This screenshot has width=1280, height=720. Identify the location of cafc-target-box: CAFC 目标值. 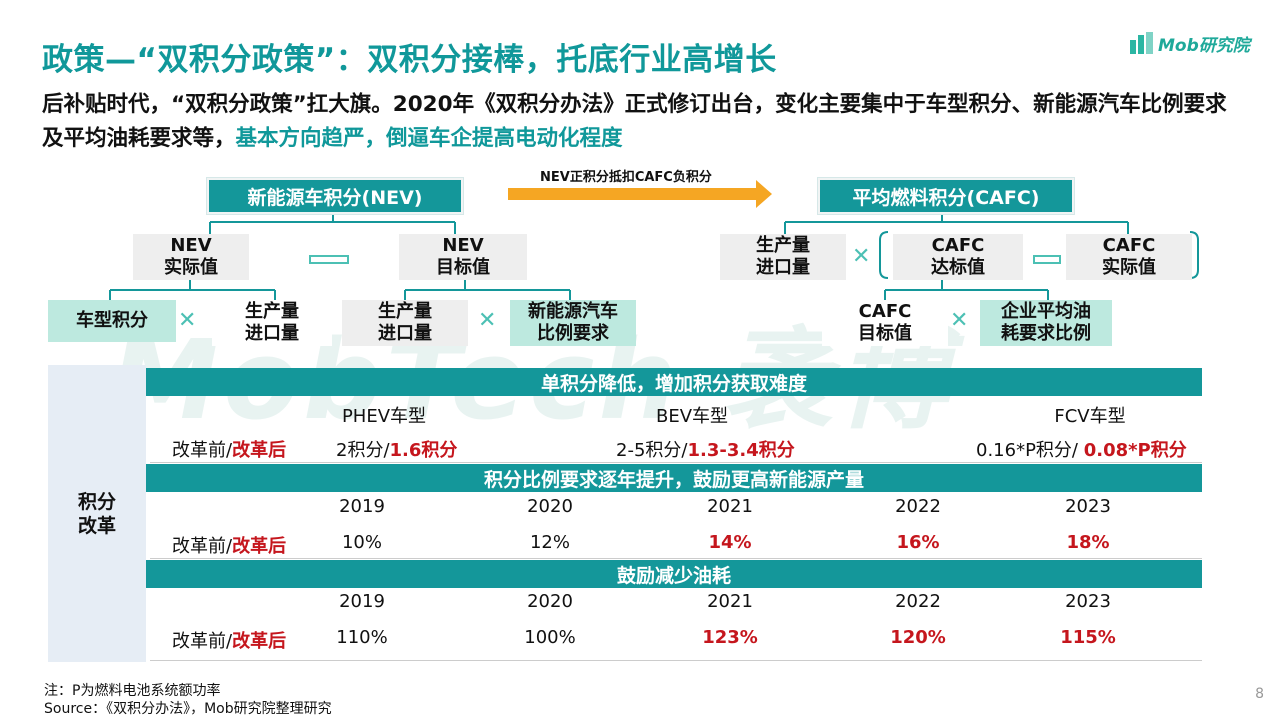
(885, 323).